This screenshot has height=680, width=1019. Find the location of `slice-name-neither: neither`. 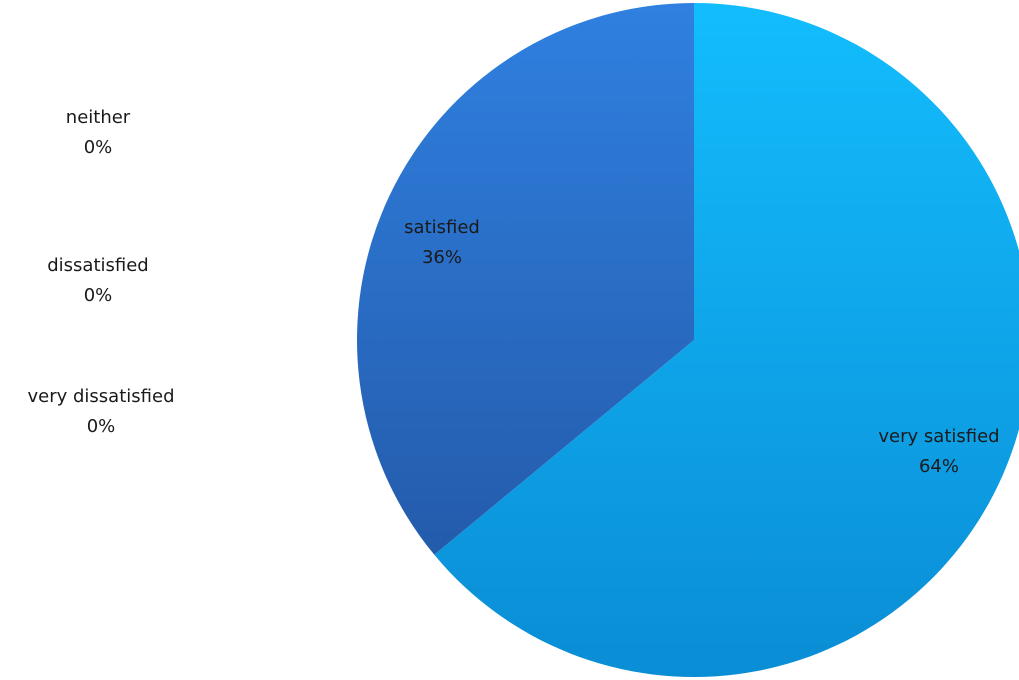

slice-name-neither: neither is located at coordinates (98, 117).